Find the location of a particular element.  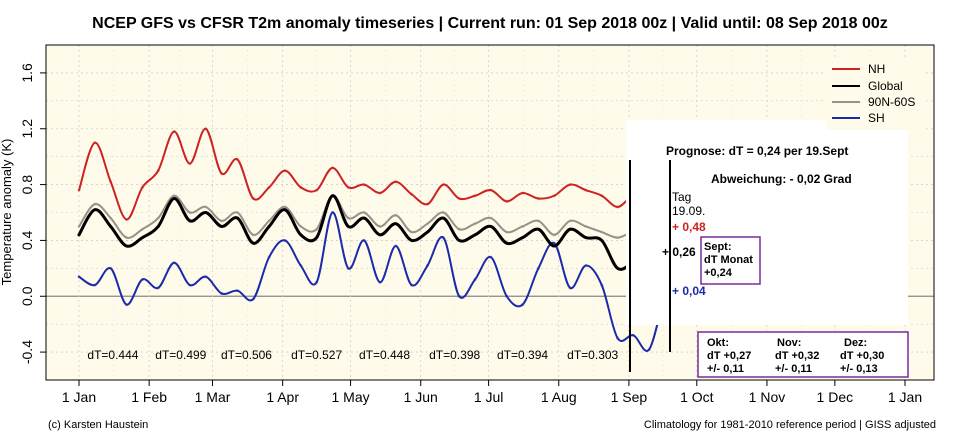

monthly-dt-label: dT=0.499 is located at coordinates (180, 355).